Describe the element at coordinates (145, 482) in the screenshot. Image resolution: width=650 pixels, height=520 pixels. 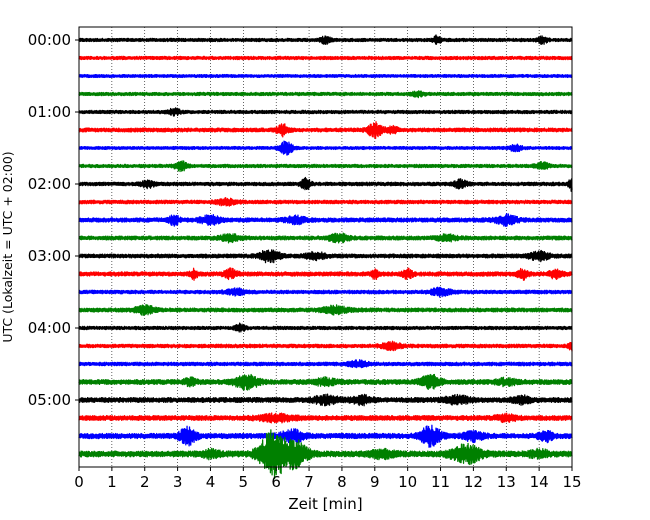
I see `x-tick-label: 2` at that location.